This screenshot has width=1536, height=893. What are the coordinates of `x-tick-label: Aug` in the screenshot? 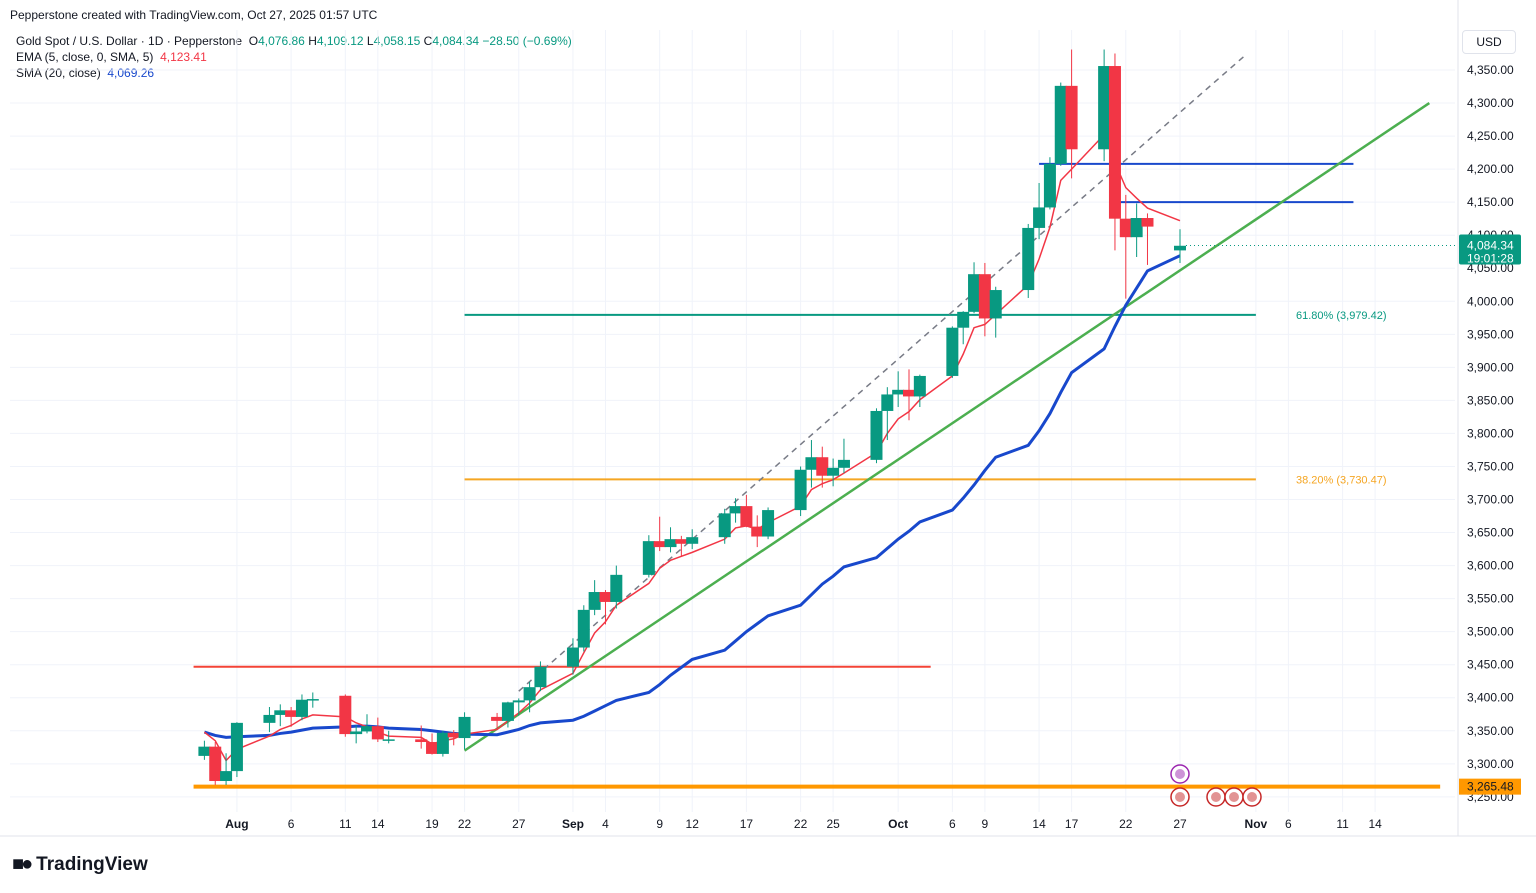 It's located at (236, 824).